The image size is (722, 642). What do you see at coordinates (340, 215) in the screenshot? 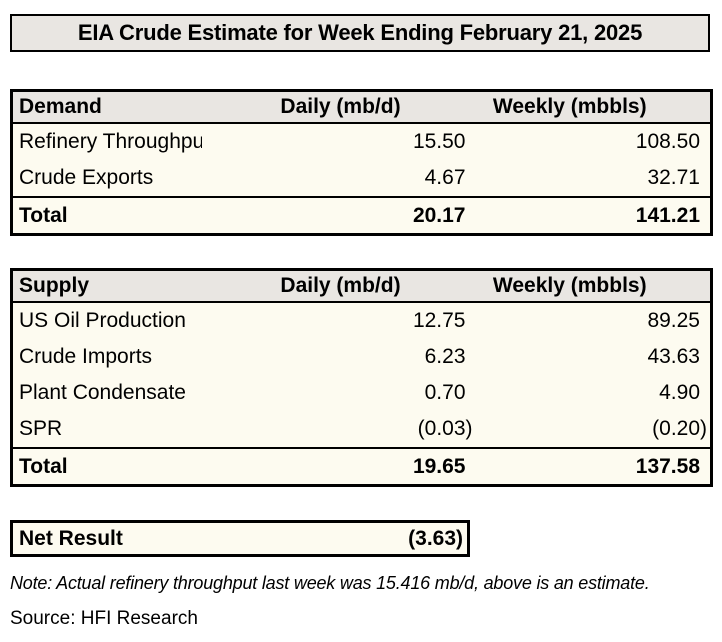
I see `demand-total-daily: 20.17` at bounding box center [340, 215].